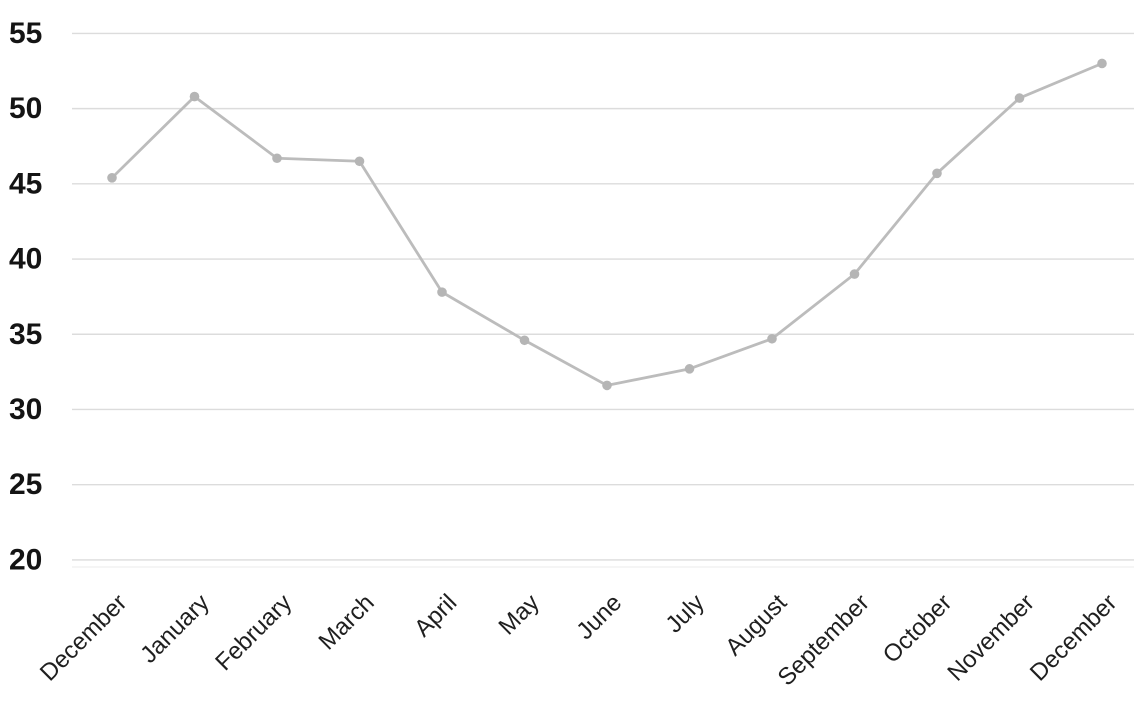 The height and width of the screenshot is (711, 1134). What do you see at coordinates (25, 484) in the screenshot?
I see `y-tick-label: 25` at bounding box center [25, 484].